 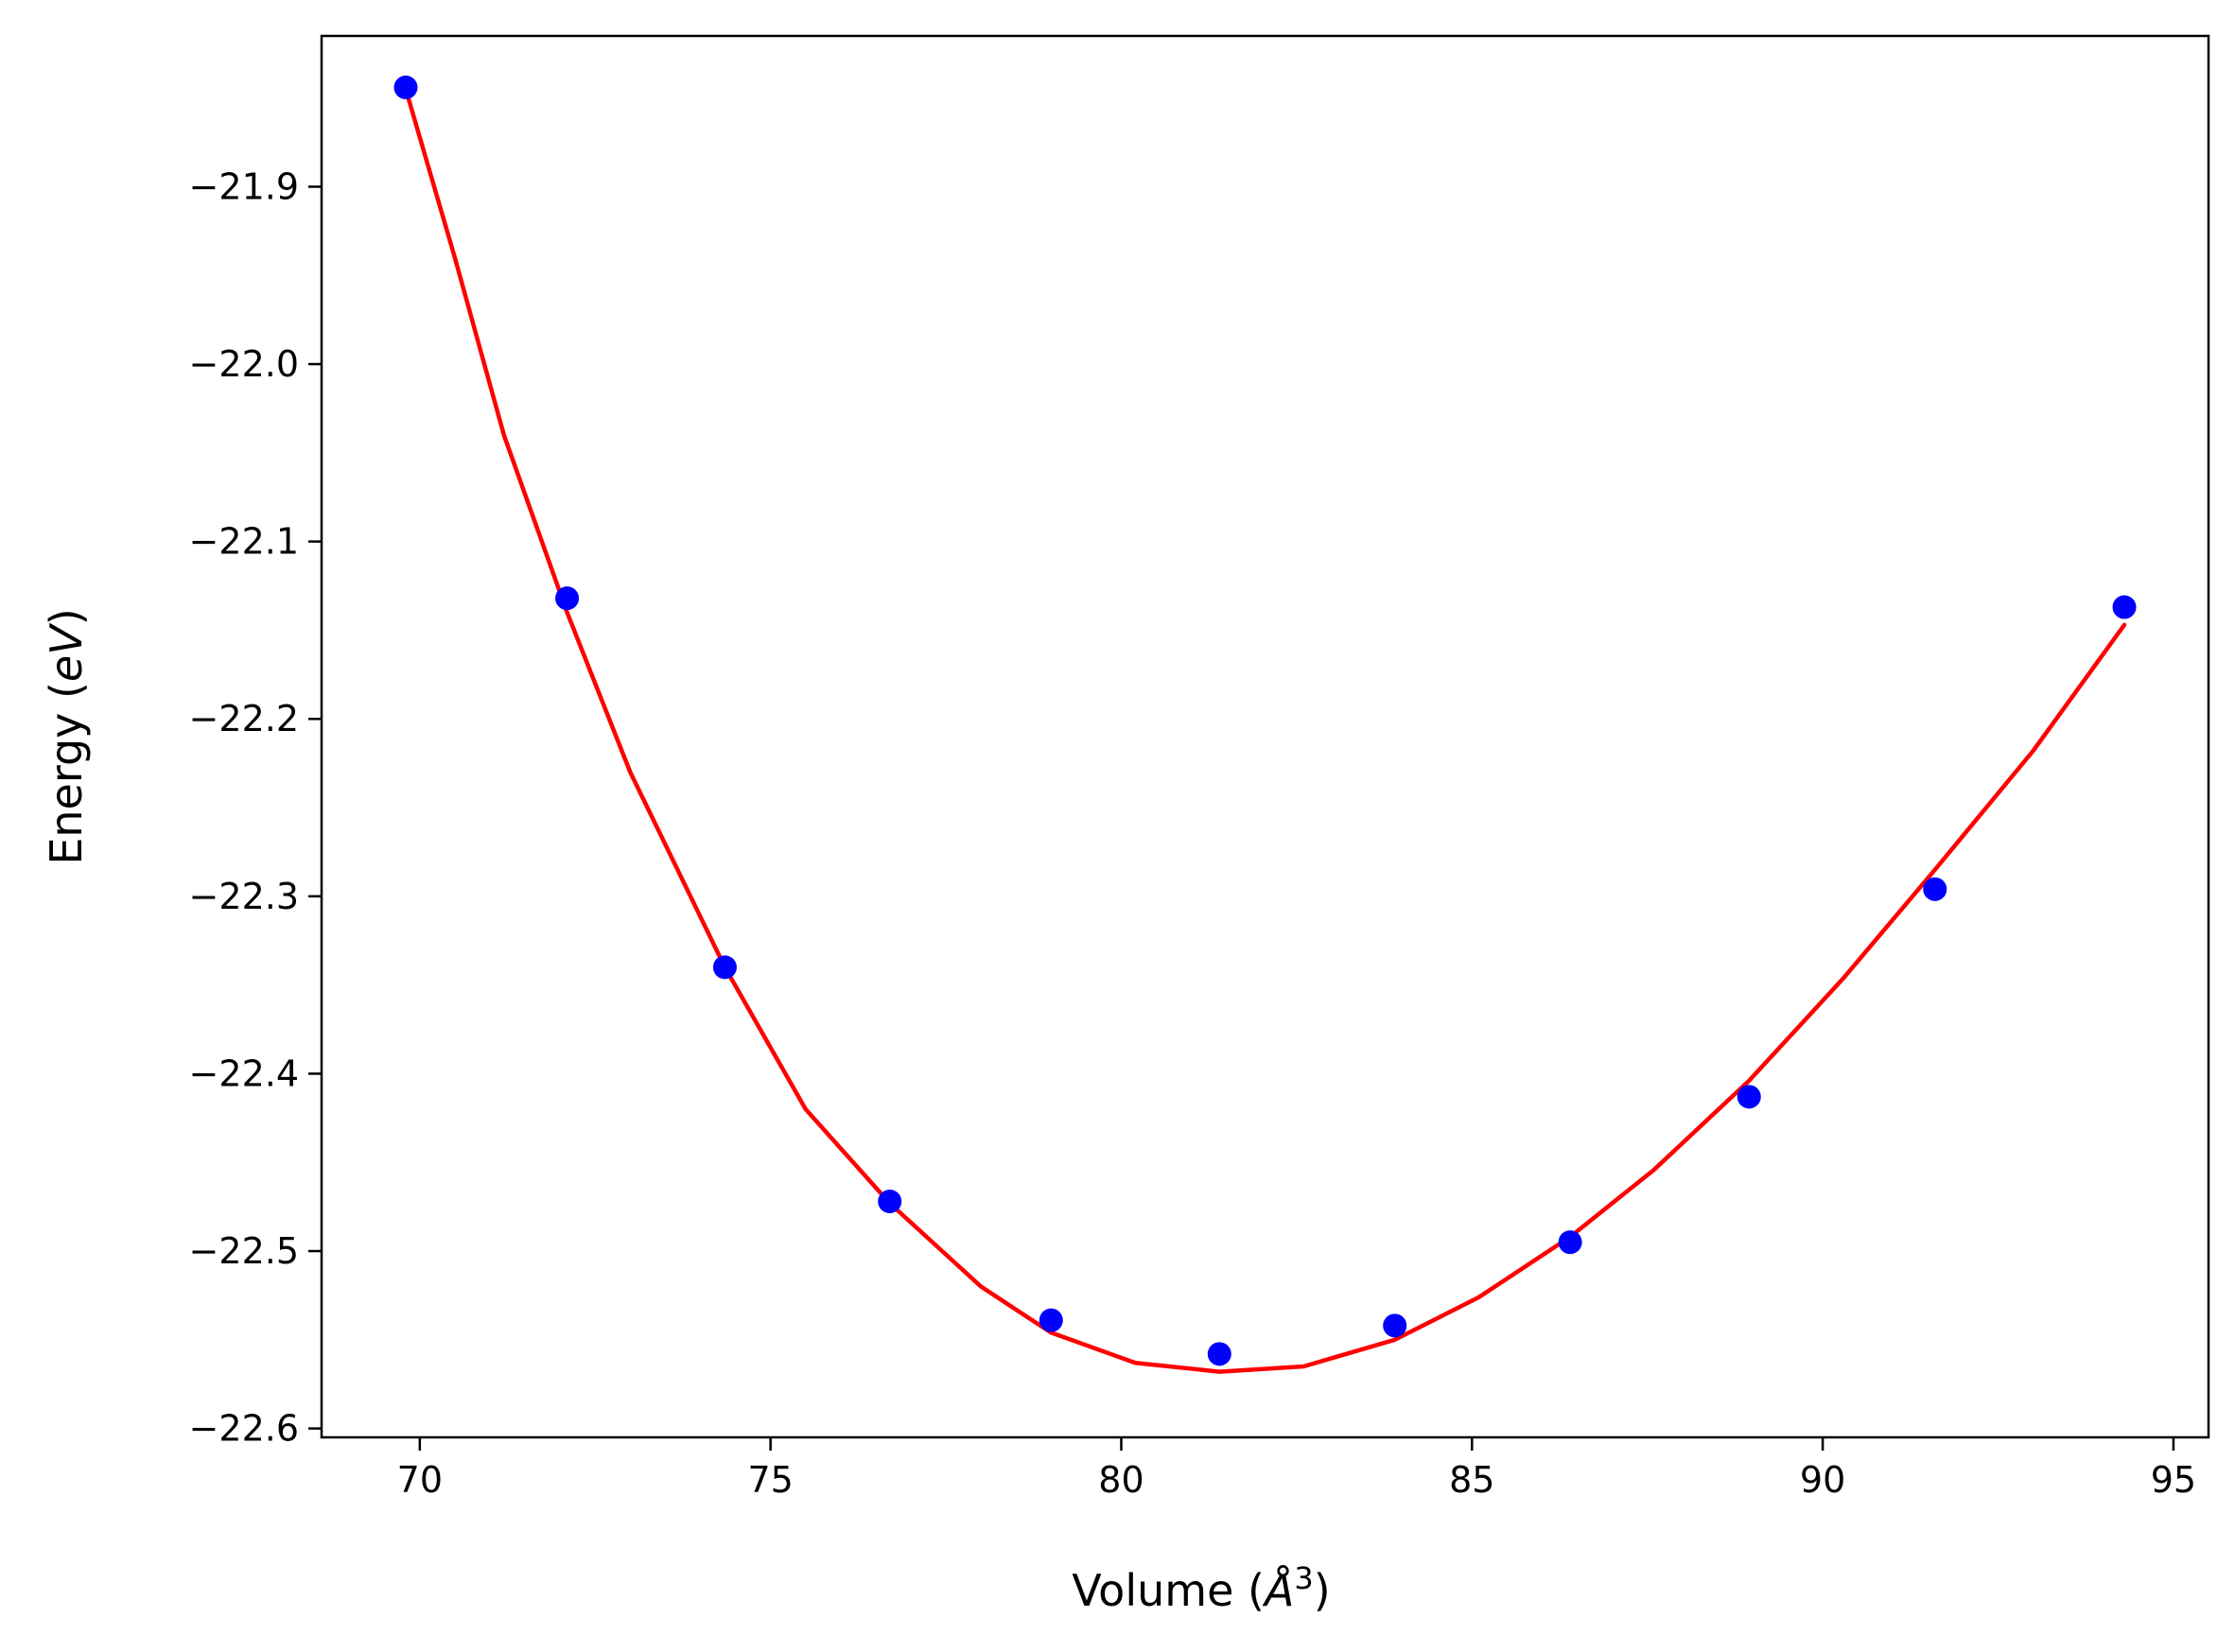 I want to click on y-axis-label: Energy (eV), so click(x=66, y=736).